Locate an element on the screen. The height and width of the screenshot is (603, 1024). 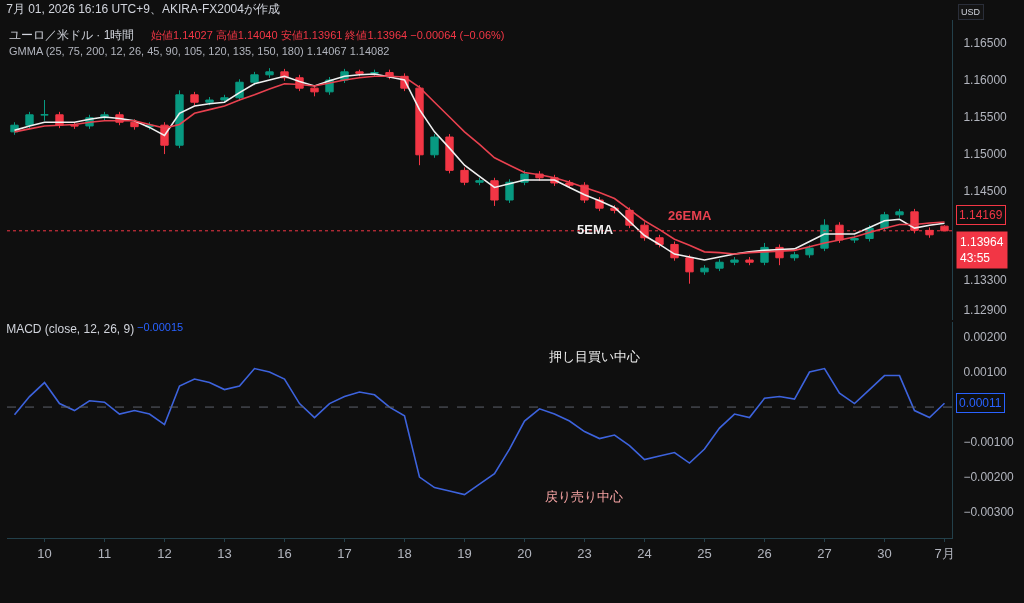
x-tick-label: 23 is located at coordinates (584, 553).